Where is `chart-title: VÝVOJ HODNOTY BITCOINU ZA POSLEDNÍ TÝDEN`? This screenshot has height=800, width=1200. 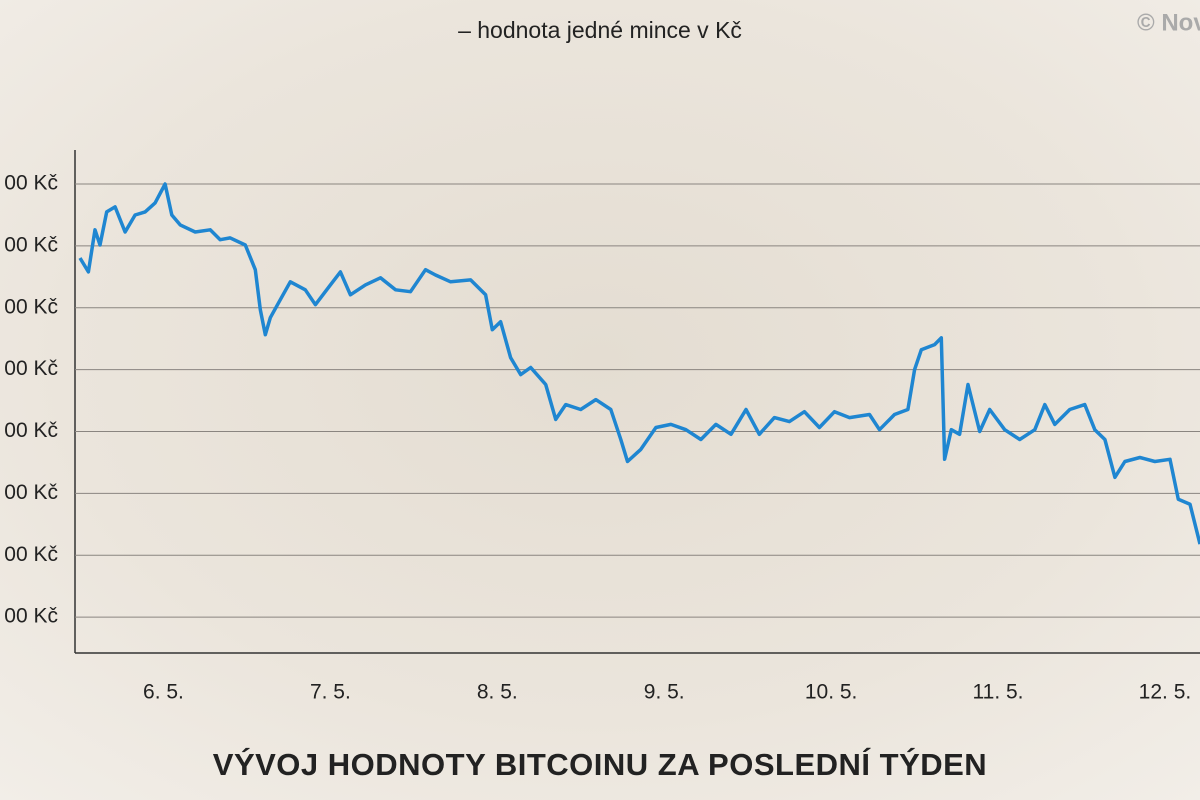
chart-title: VÝVOJ HODNOTY BITCOINU ZA POSLEDNÍ TÝDEN is located at coordinates (600, 764).